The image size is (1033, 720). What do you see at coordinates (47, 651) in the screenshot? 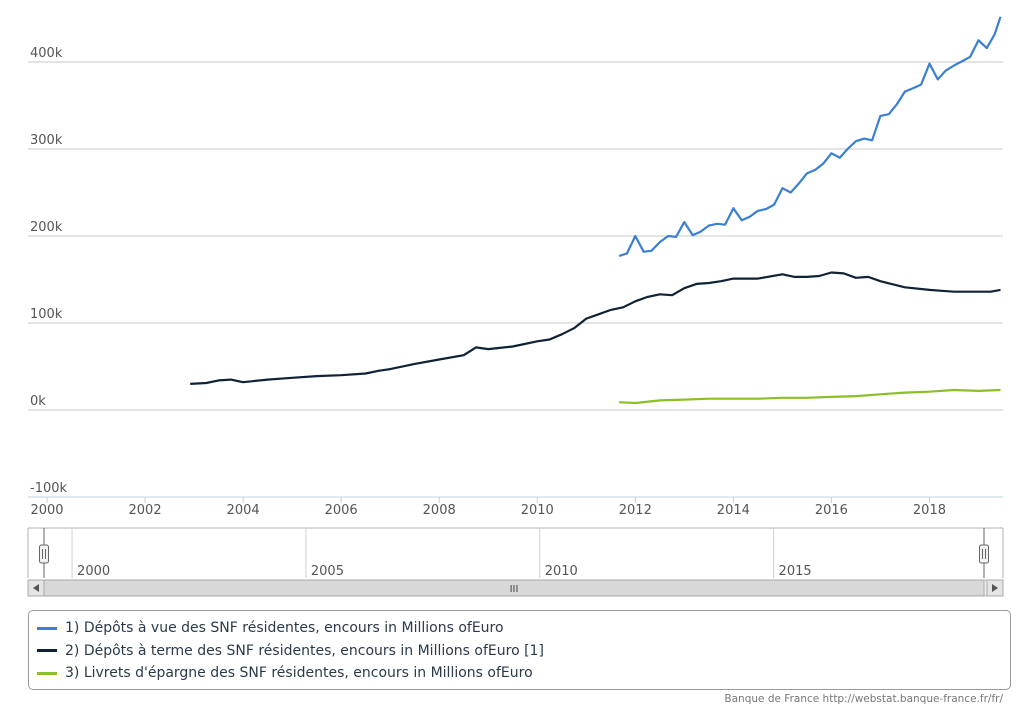
I see `legend-swatch-depots-a-terme` at bounding box center [47, 651].